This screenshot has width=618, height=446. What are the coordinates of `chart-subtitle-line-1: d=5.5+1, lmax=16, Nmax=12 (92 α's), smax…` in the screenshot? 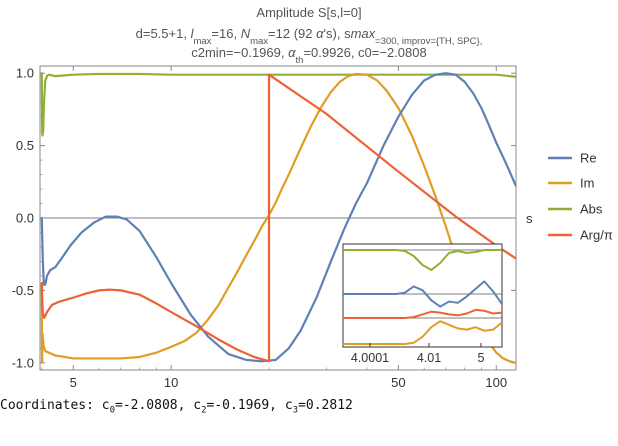 It's located at (309, 36).